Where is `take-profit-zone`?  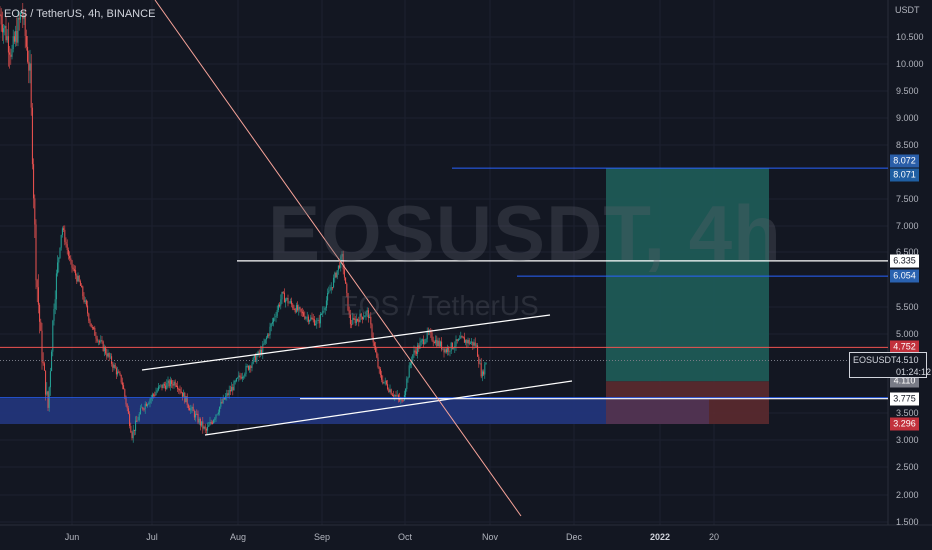 take-profit-zone is located at coordinates (687, 275).